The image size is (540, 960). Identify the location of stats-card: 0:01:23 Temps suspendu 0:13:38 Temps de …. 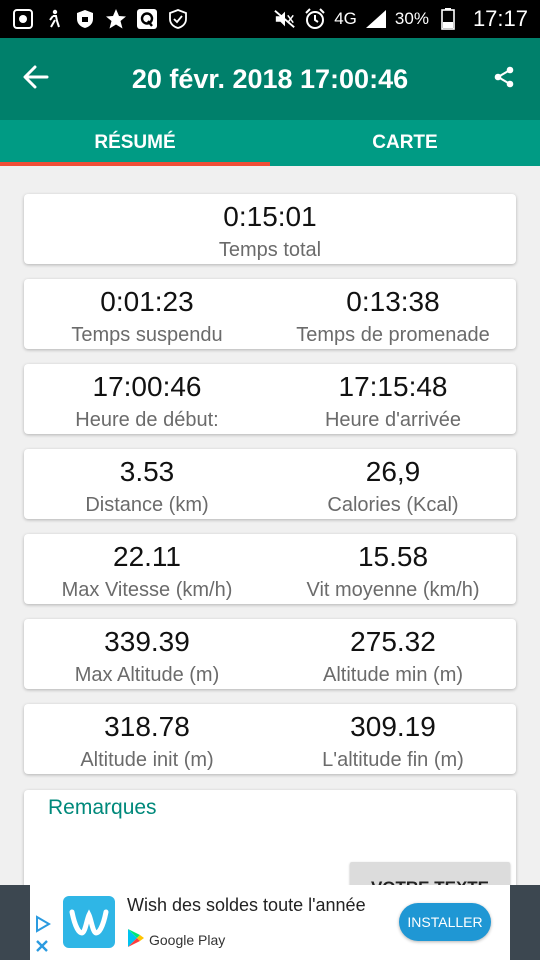
(270, 314).